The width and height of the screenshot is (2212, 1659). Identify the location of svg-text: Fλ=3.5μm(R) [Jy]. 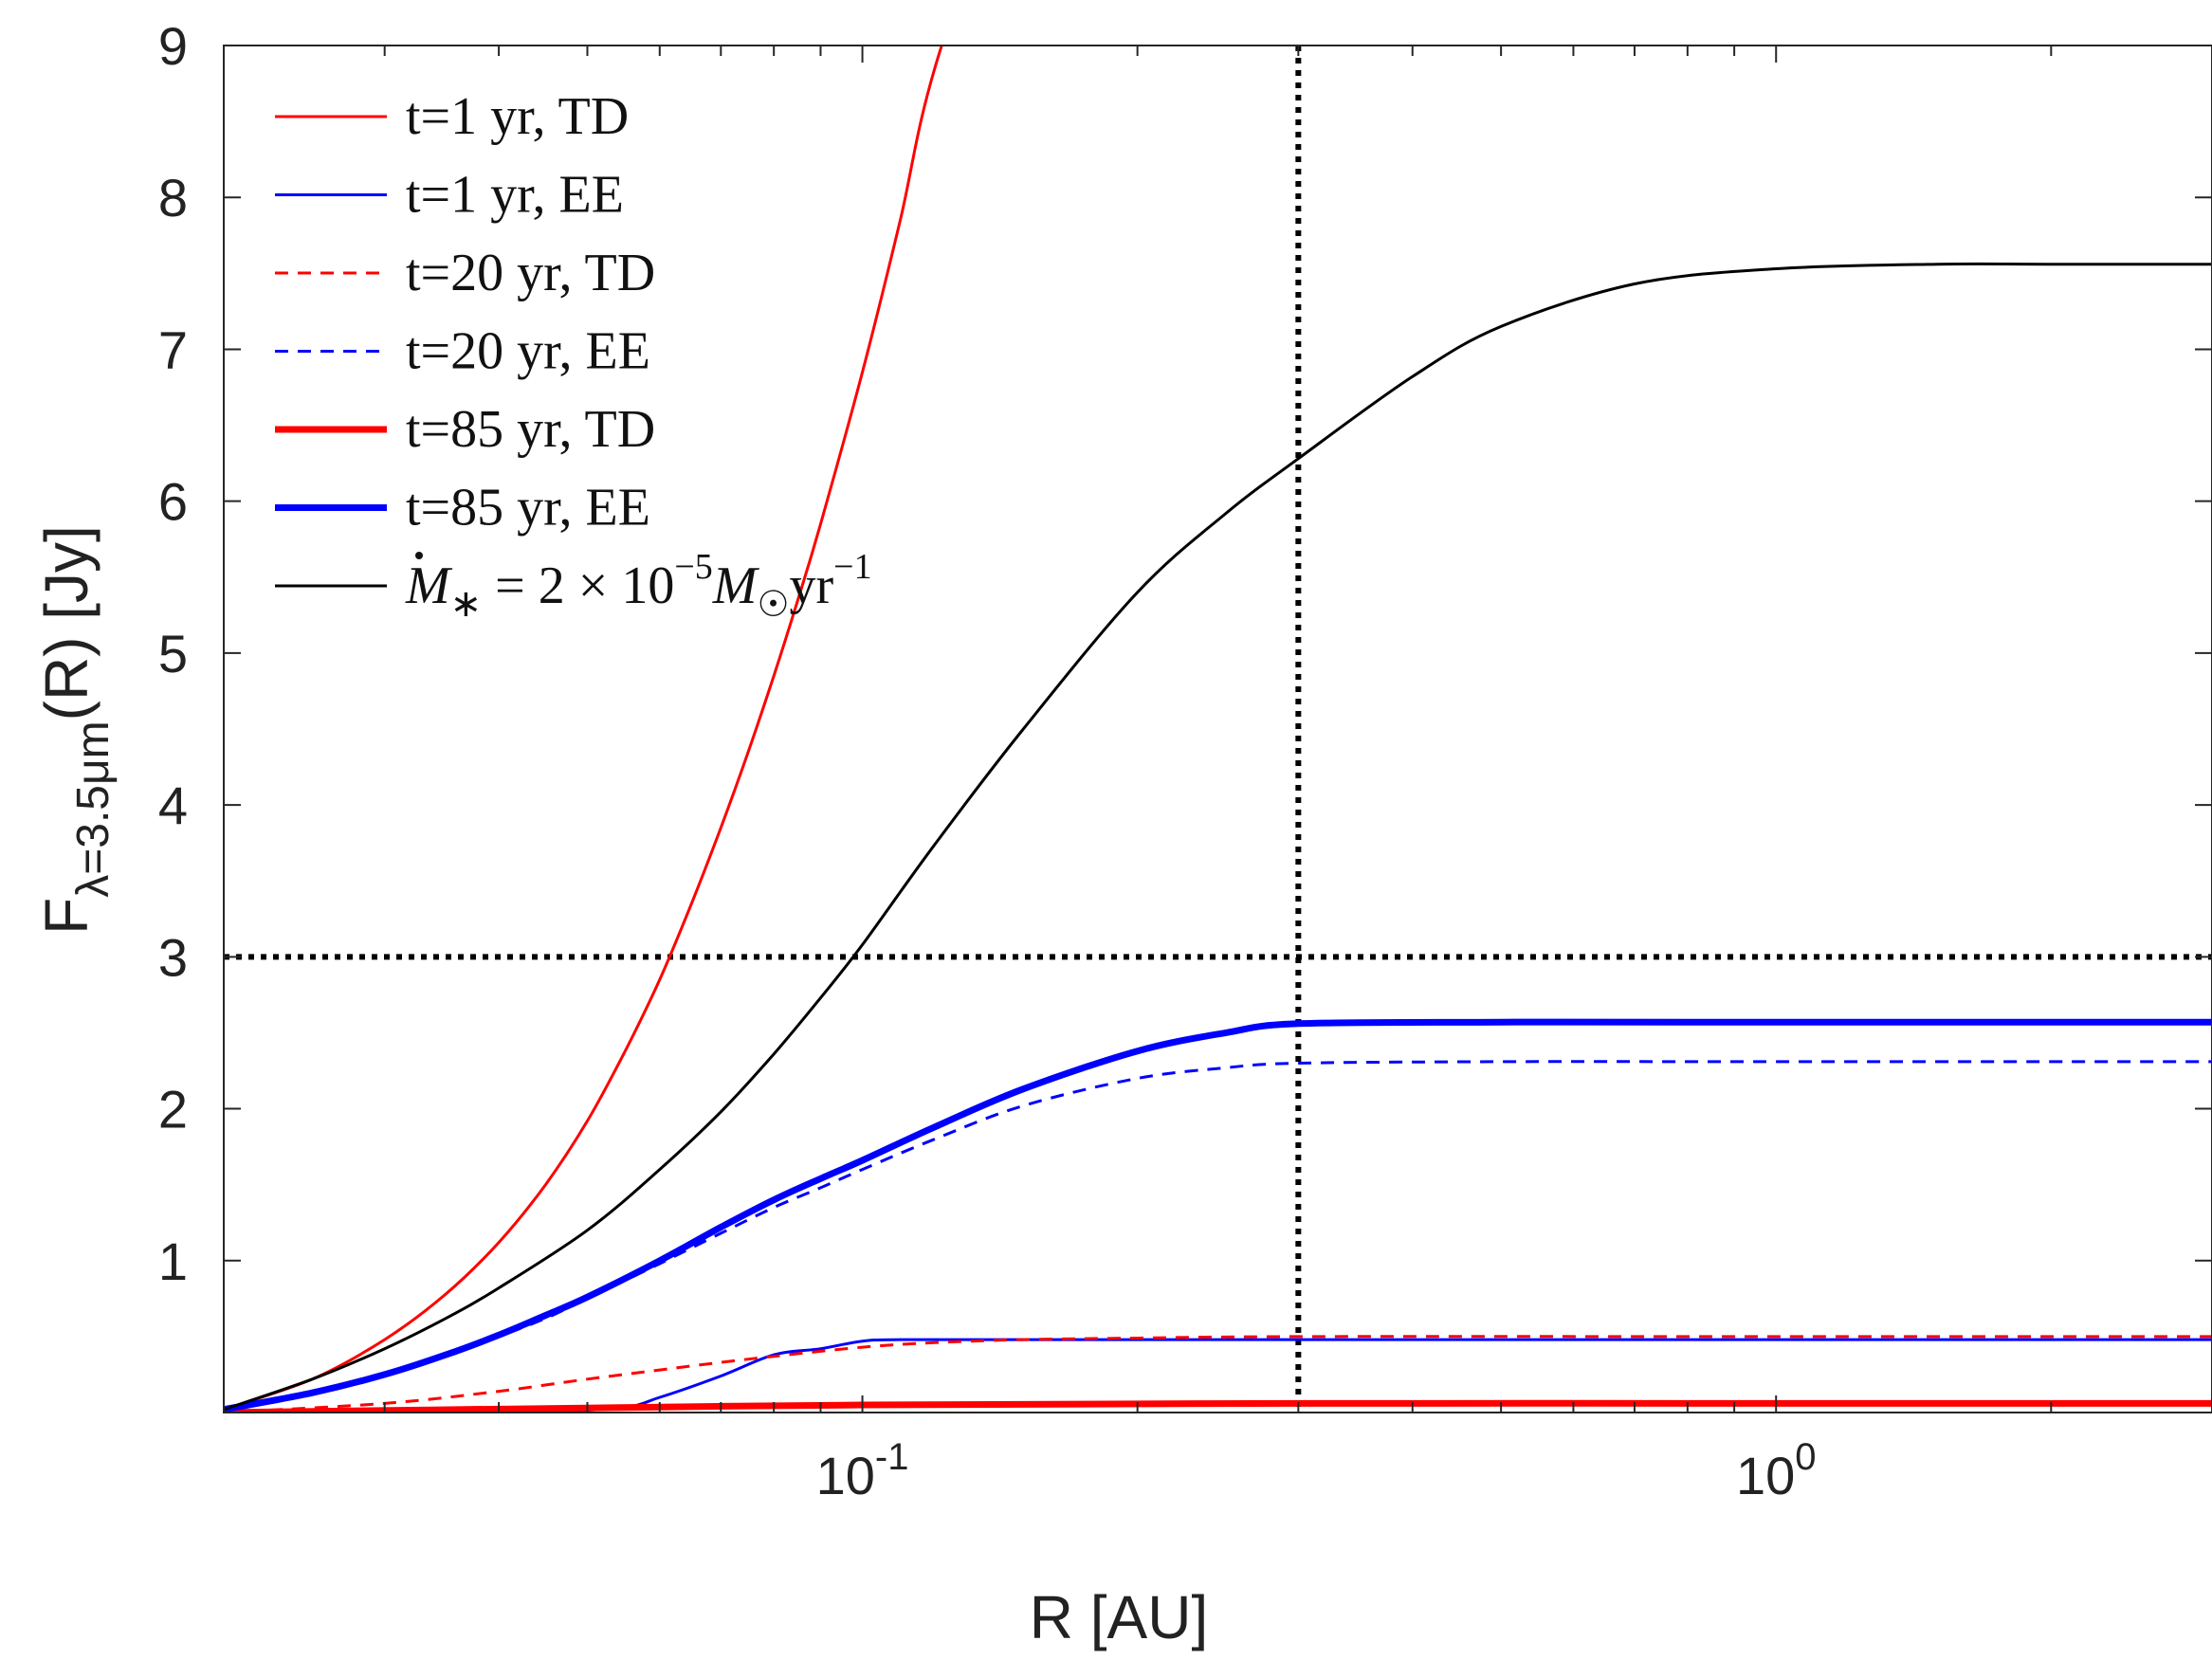
(75, 730).